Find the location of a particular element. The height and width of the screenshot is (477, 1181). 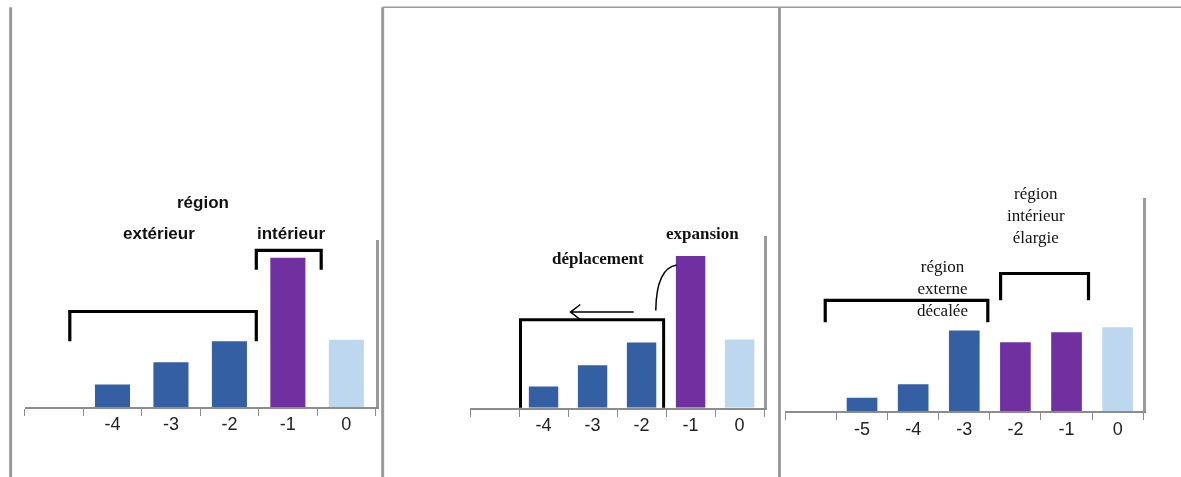

text: expansion is located at coordinates (703, 233).